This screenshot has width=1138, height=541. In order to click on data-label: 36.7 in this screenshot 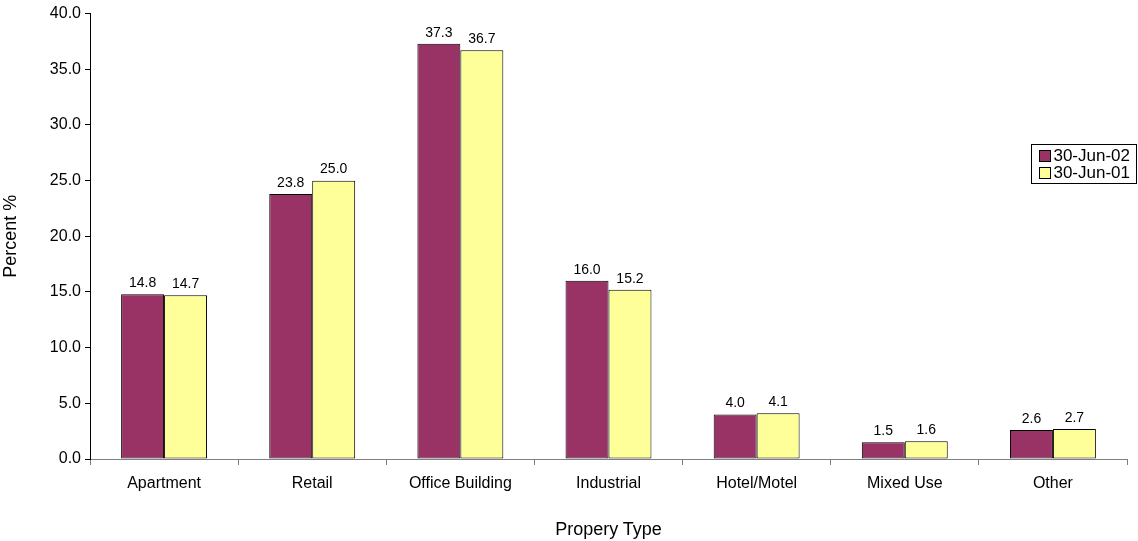, I will do `click(482, 38)`.